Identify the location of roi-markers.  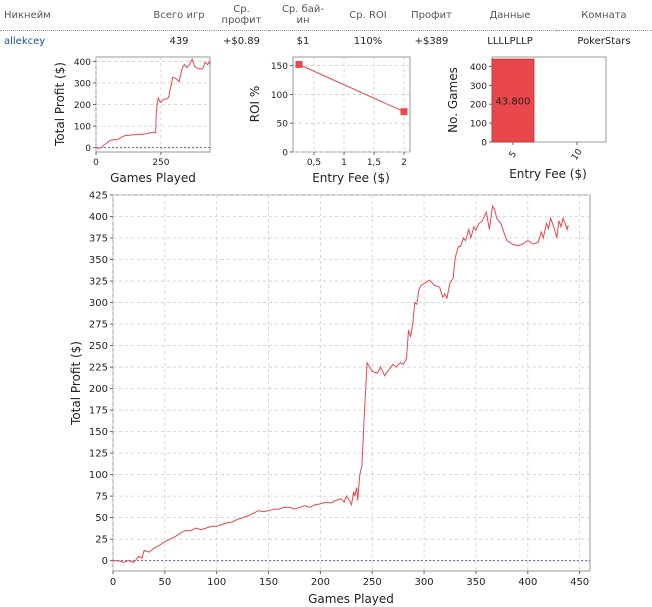
(351, 88).